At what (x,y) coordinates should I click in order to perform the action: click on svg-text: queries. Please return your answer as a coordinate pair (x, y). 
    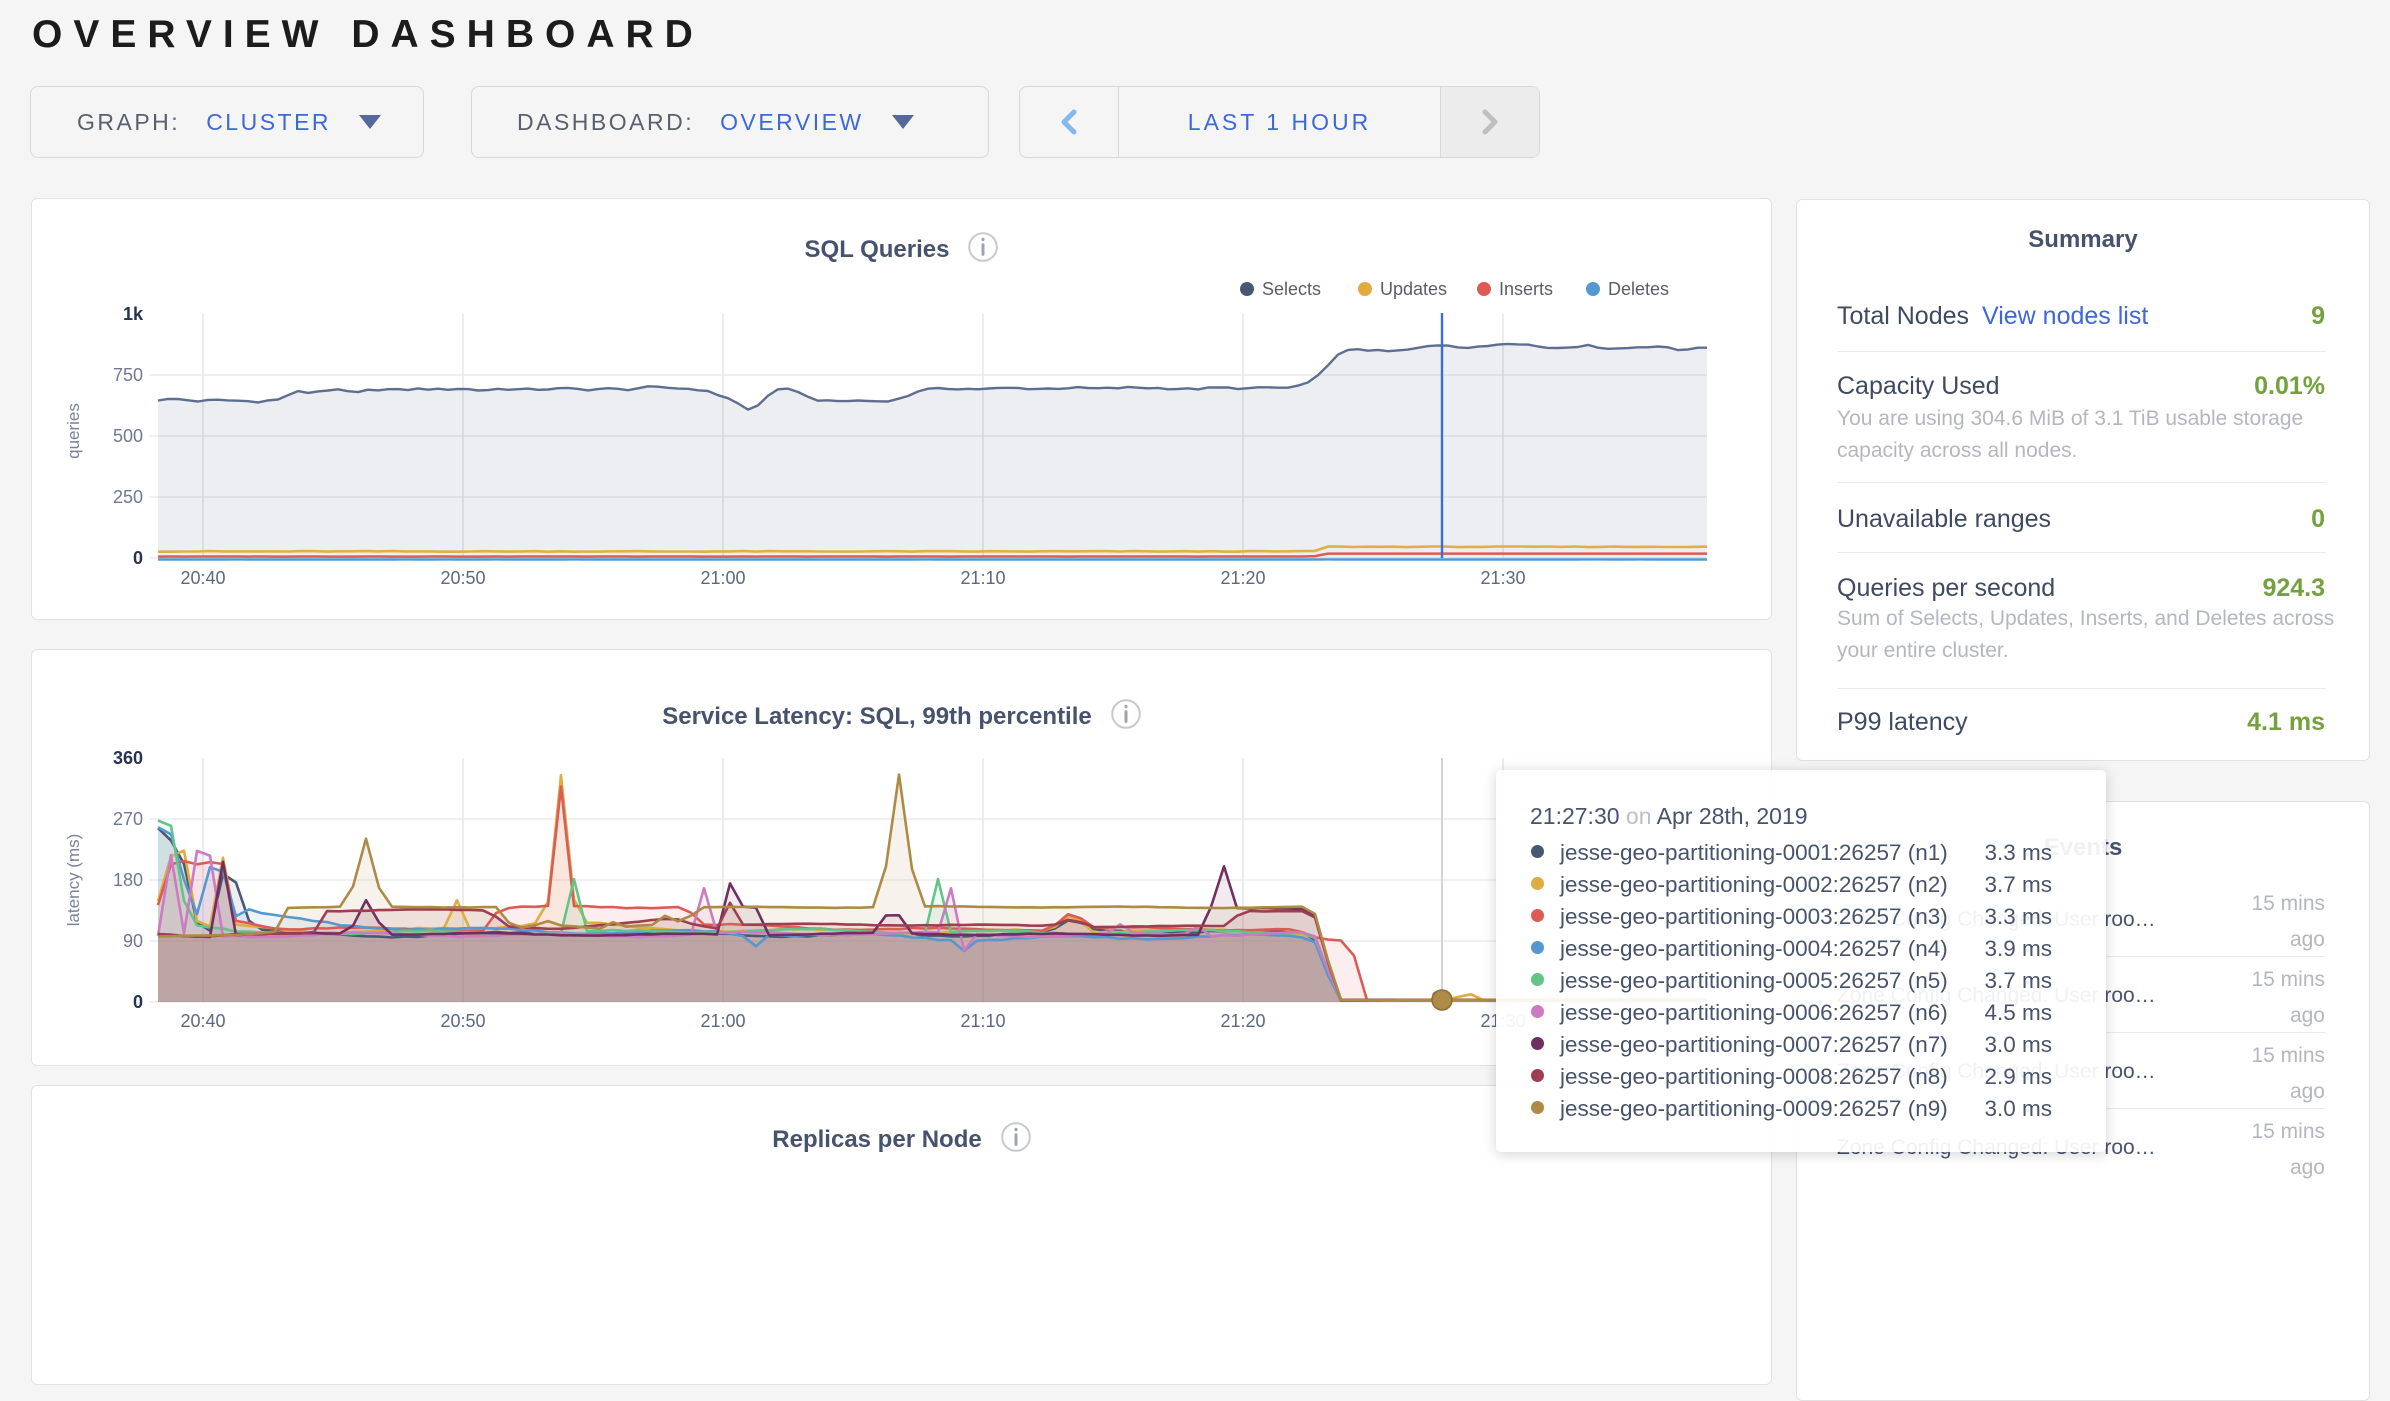
    Looking at the image, I should click on (73, 431).